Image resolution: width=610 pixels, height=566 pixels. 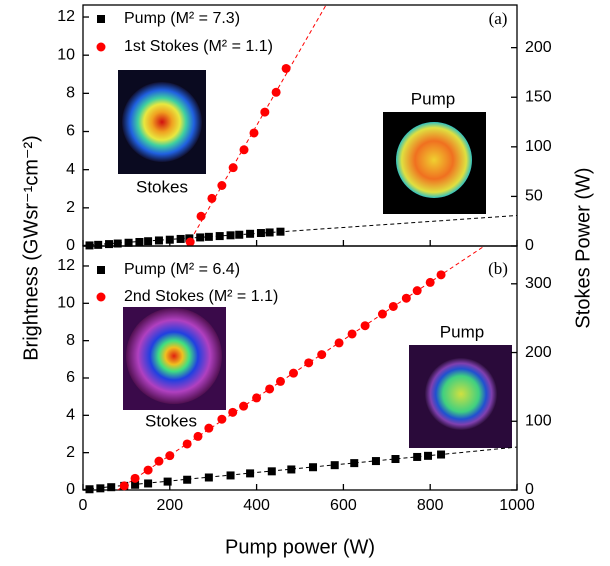 What do you see at coordinates (182, 269) in the screenshot?
I see `legend-label: Pump (M² = 6.4)` at bounding box center [182, 269].